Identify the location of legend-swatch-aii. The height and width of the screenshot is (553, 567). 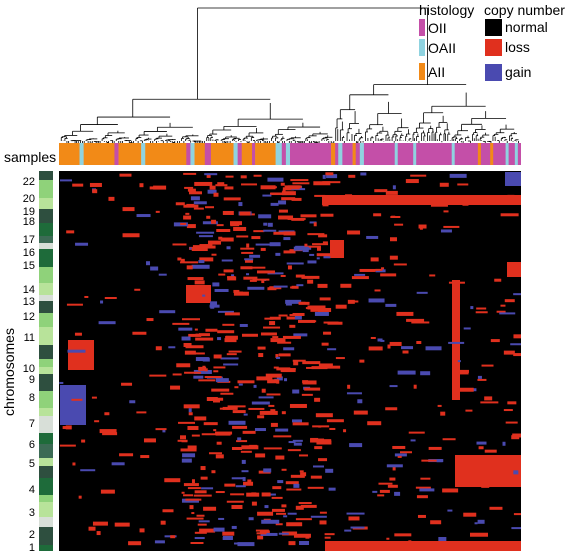
(422, 71).